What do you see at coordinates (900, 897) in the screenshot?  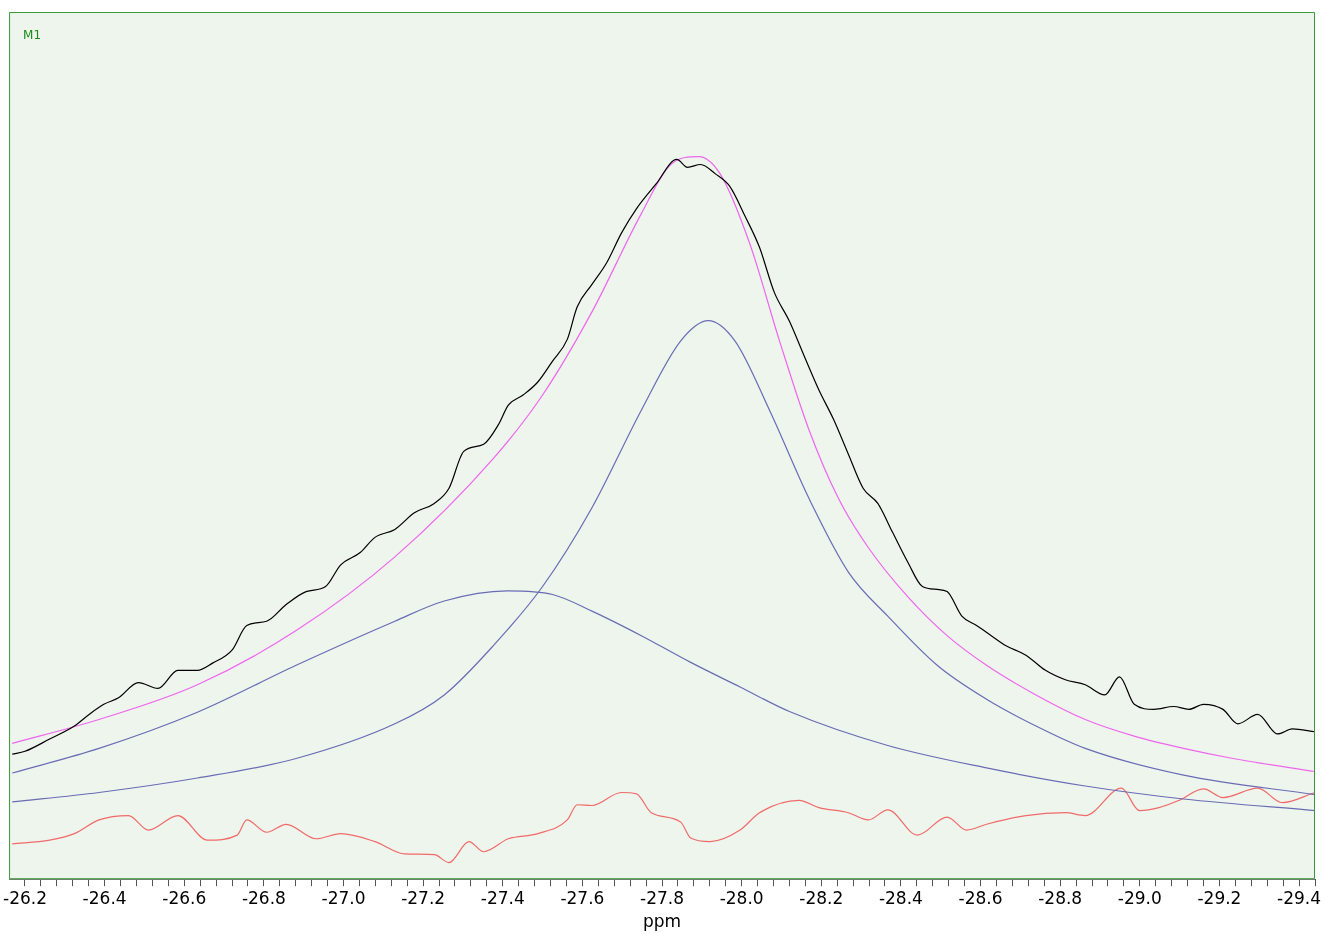 I see `x-tick-label: -28.4` at bounding box center [900, 897].